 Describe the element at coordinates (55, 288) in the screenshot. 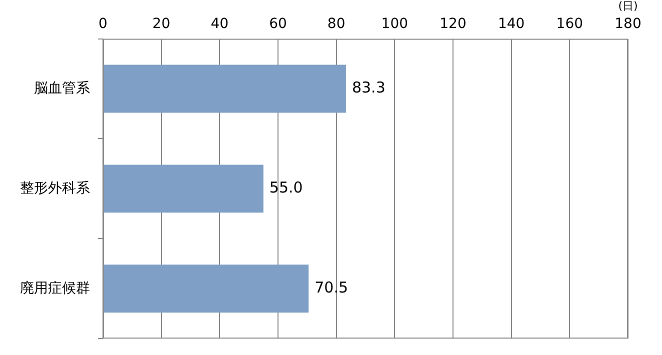

I see `y-tick-label: 廃用症候群` at that location.